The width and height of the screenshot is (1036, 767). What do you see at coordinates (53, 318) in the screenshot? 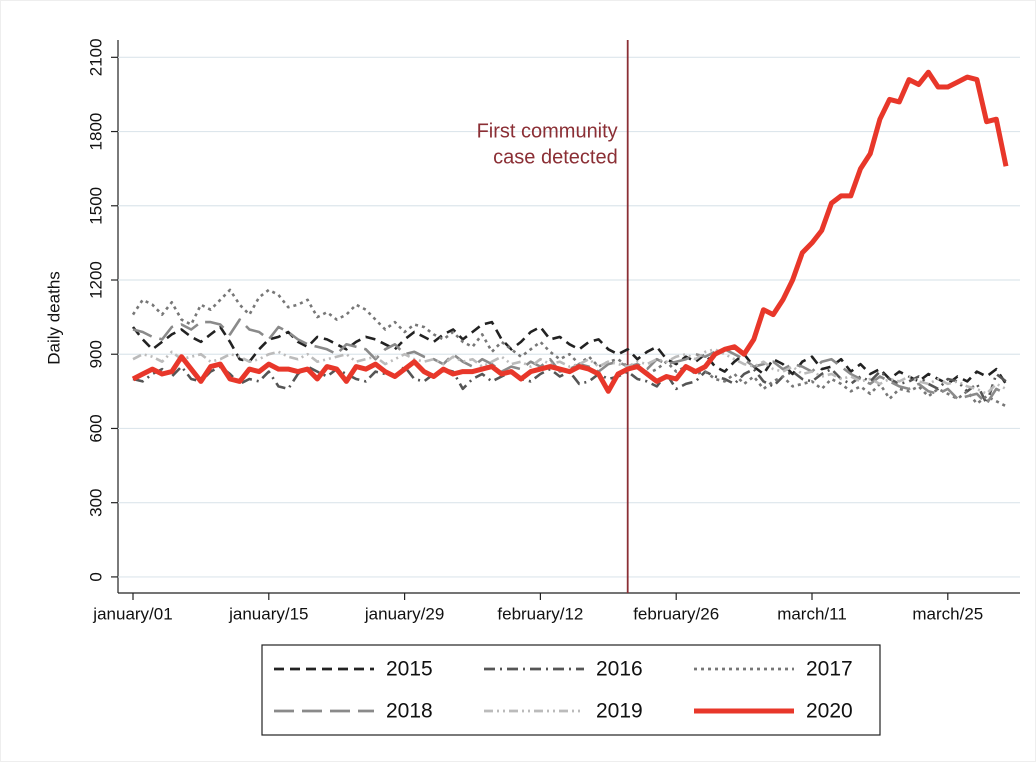
I see `y-axis-label: Daily deaths` at bounding box center [53, 318].